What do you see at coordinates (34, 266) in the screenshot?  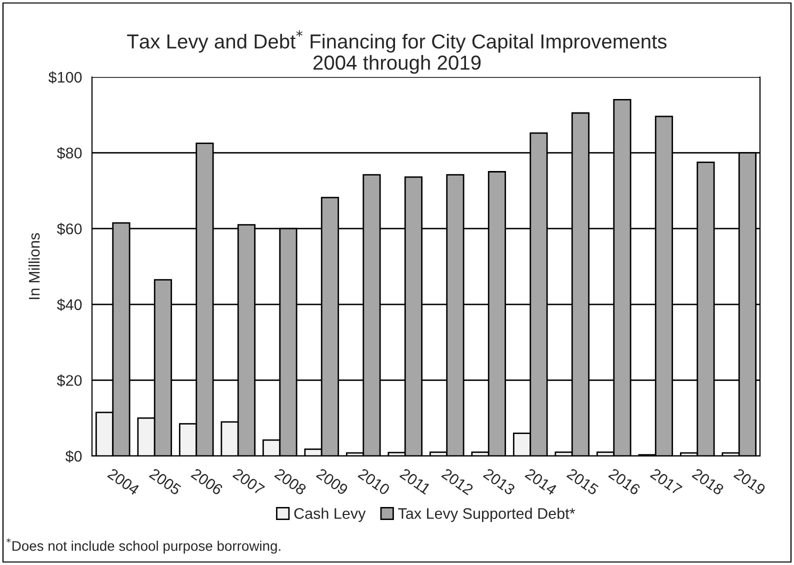 I see `y-axis-title: In Millions` at bounding box center [34, 266].